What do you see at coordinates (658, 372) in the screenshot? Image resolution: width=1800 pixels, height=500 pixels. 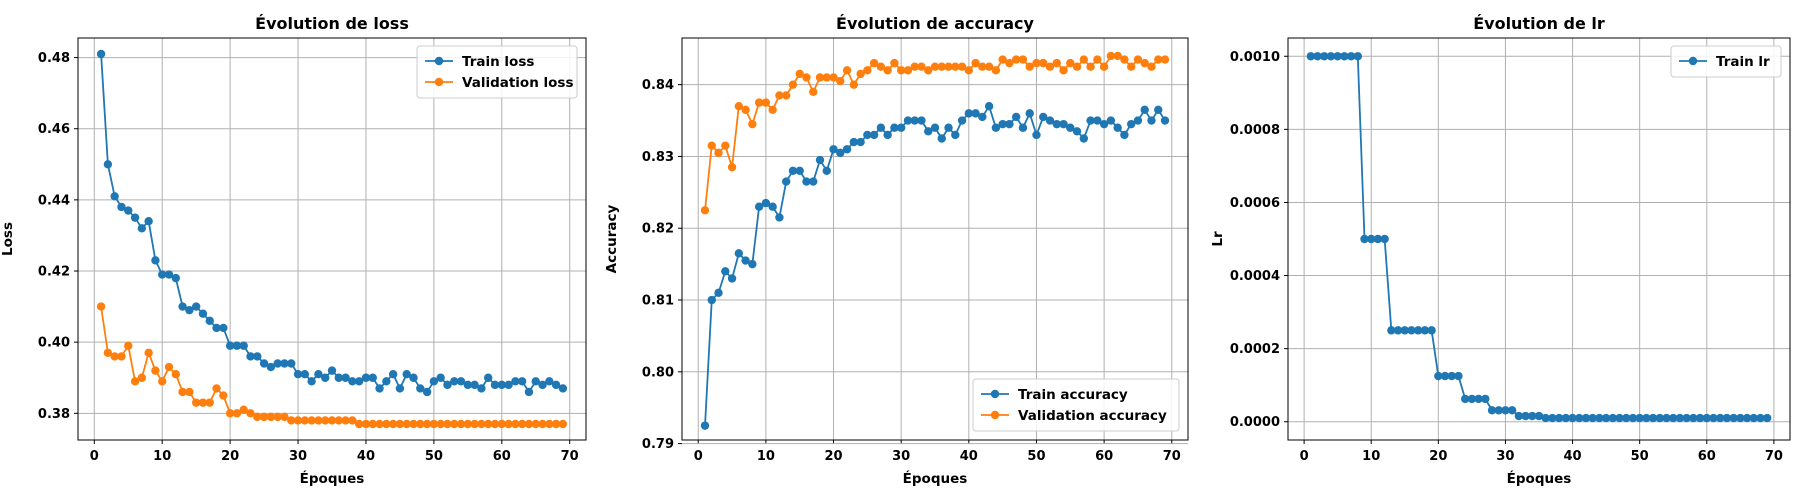 I see `y-tick-label: 0.80` at bounding box center [658, 372].